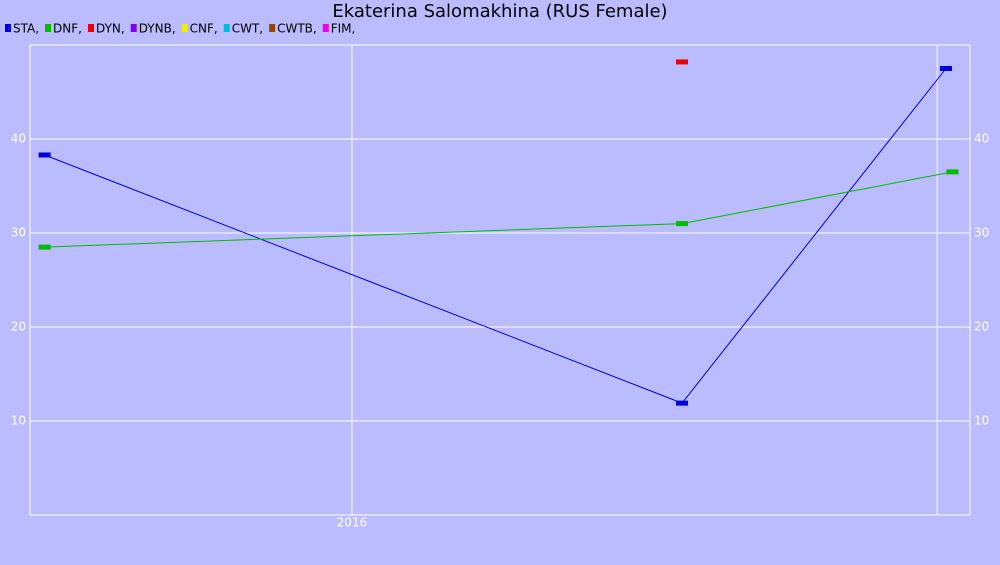 The width and height of the screenshot is (1000, 565). I want to click on y-tick-label: 40, so click(18, 139).